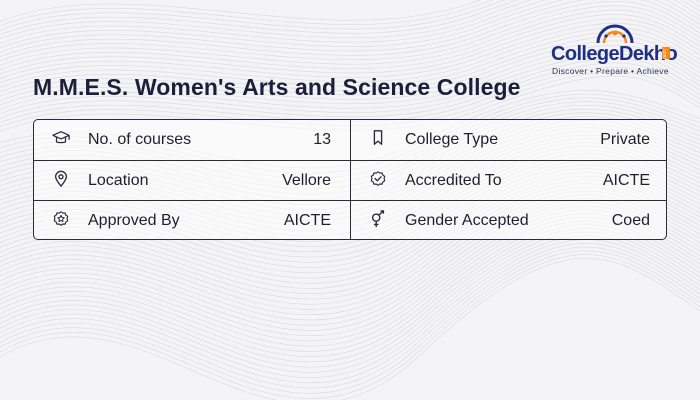 The image size is (700, 400). What do you see at coordinates (61, 137) in the screenshot?
I see `graduation-cap-icon` at bounding box center [61, 137].